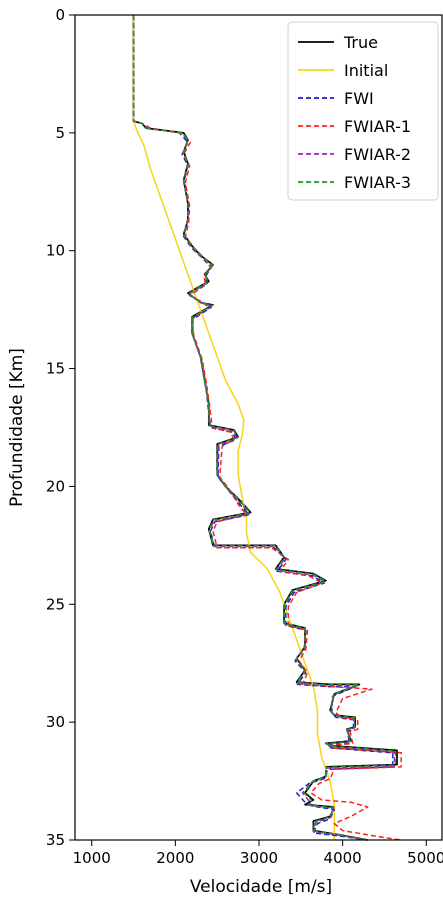 The height and width of the screenshot is (899, 443). I want to click on legend-label: True, so click(360, 42).